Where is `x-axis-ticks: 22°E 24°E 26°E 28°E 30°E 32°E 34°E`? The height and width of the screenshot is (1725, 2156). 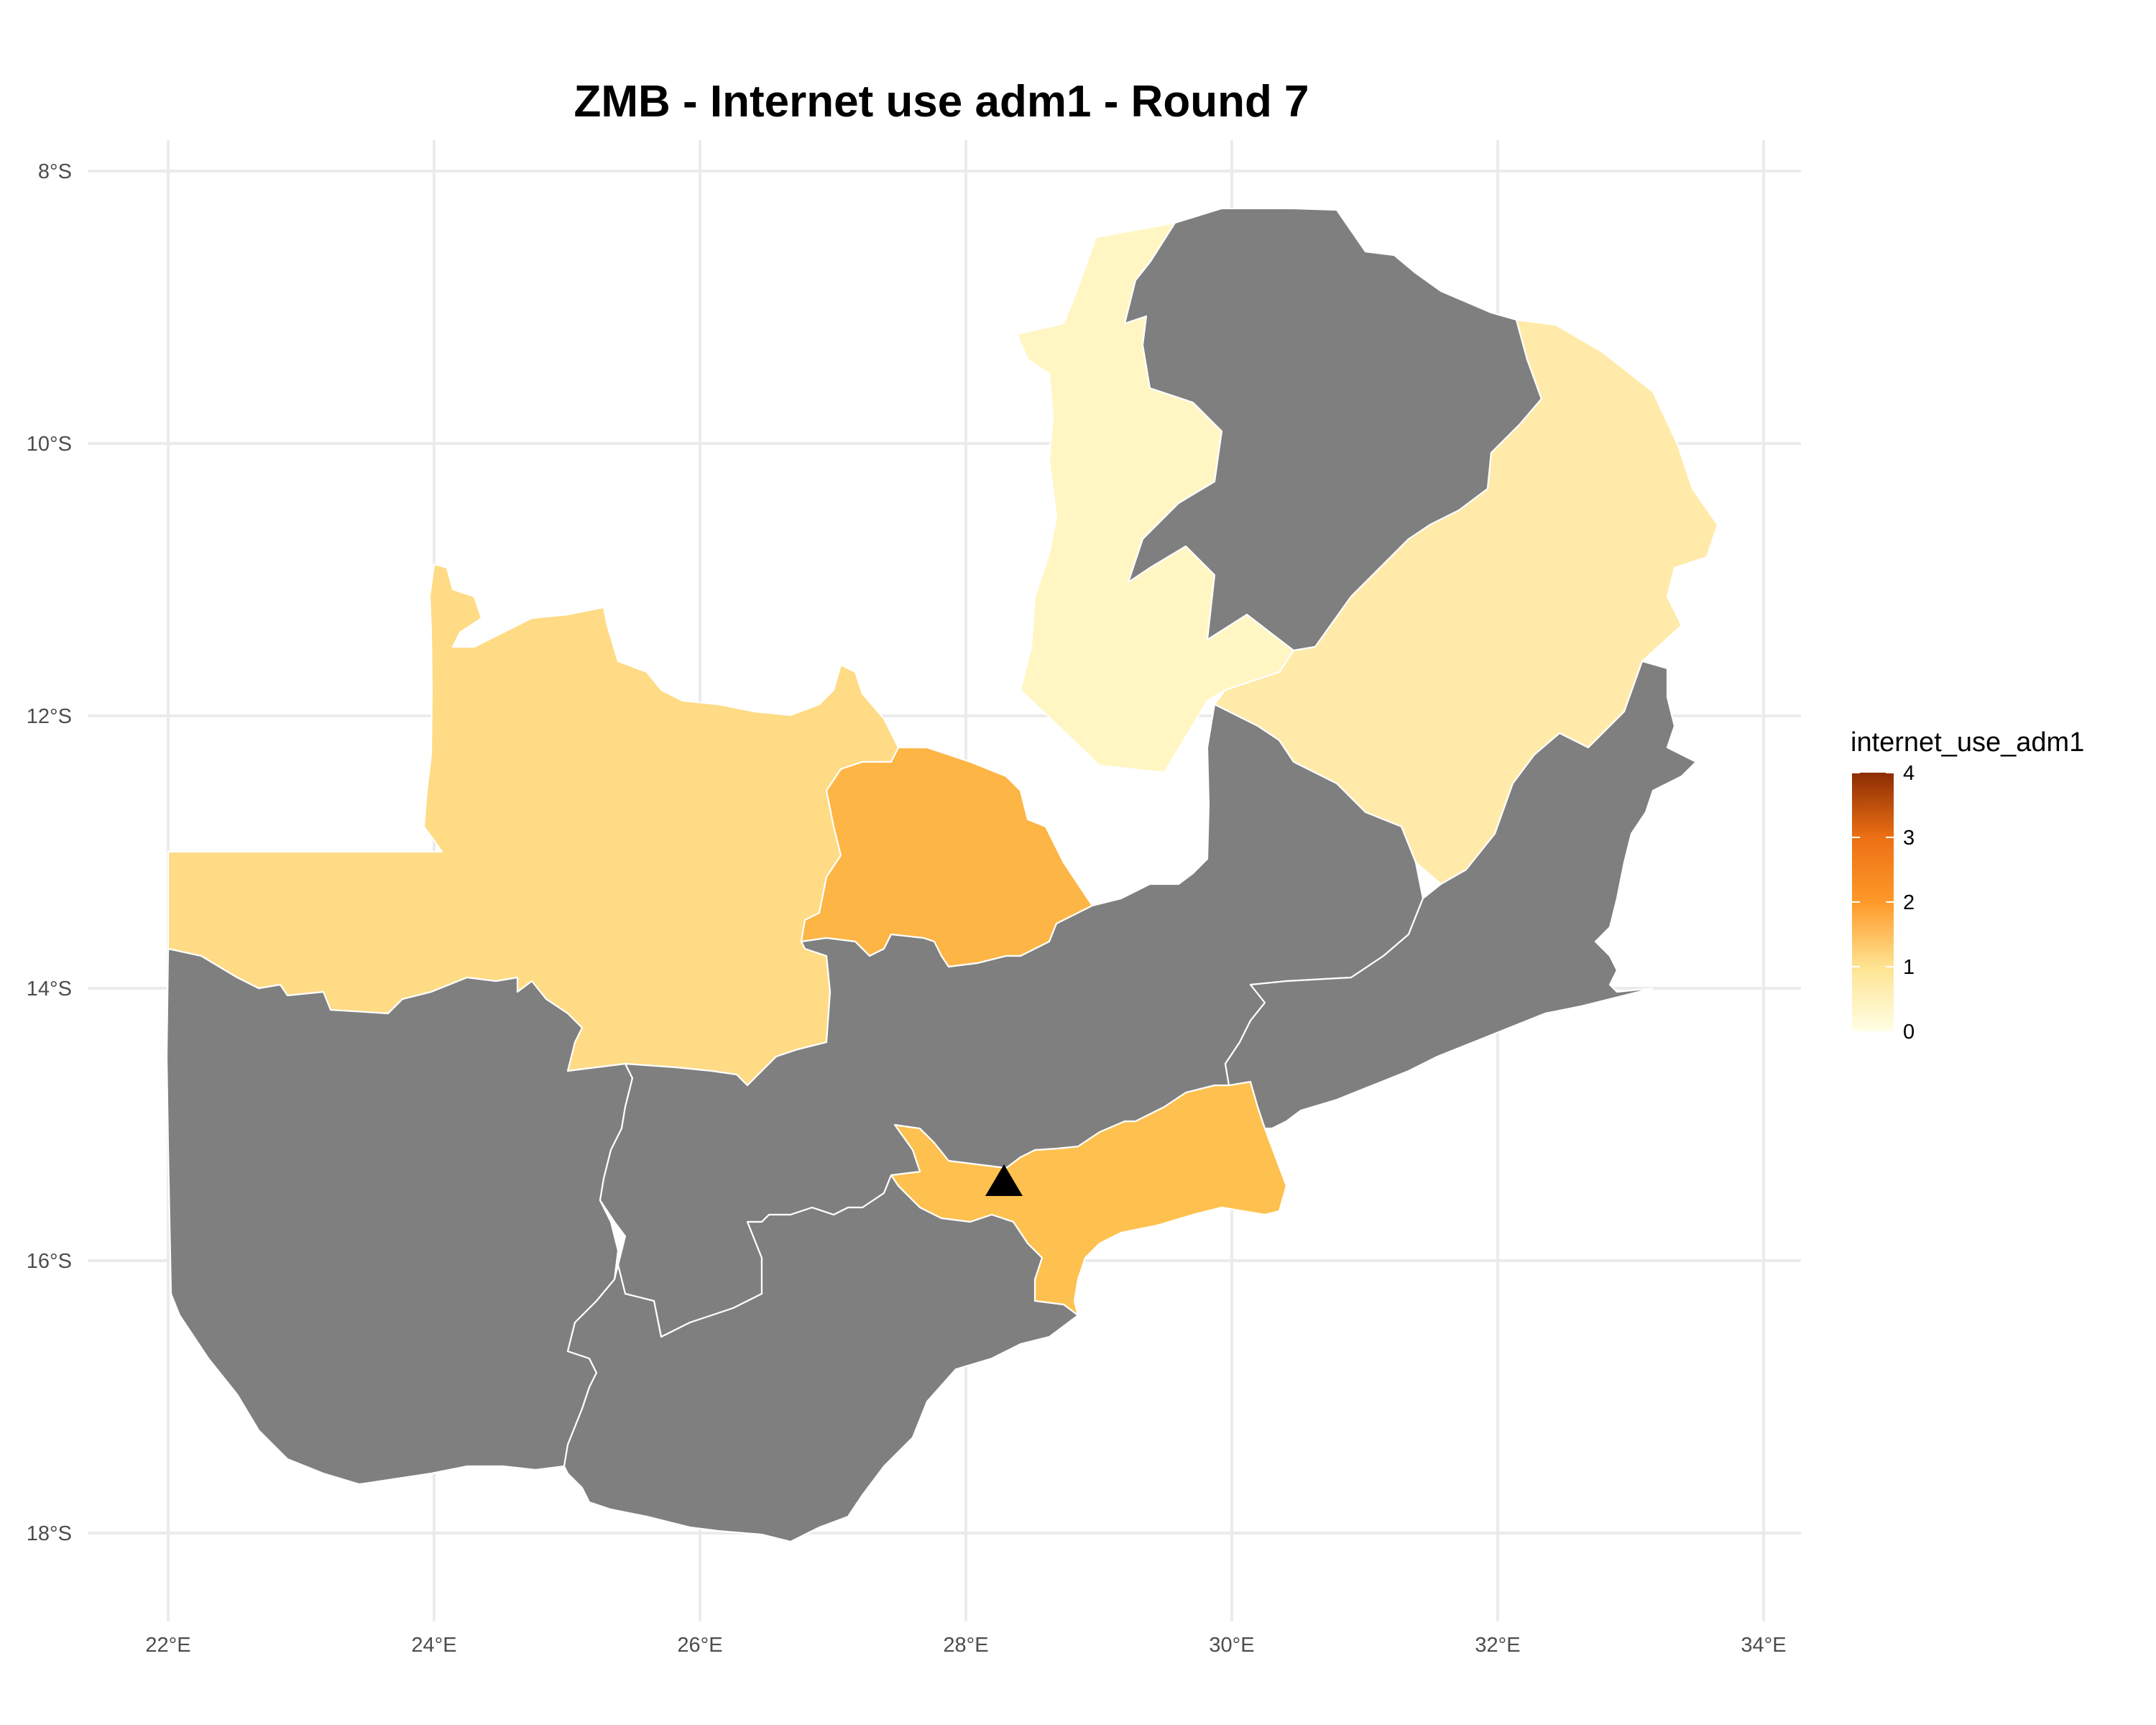 x-axis-ticks: 22°E 24°E 26°E 28°E 30°E 32°E 34°E is located at coordinates (965, 1645).